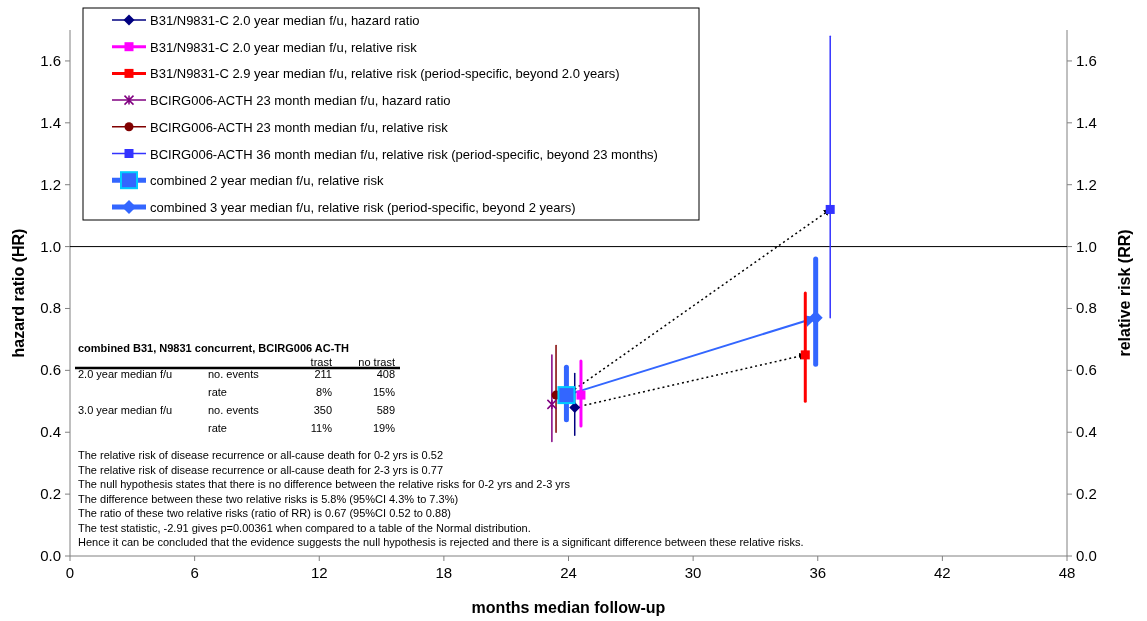 The width and height of the screenshot is (1147, 621). I want to click on legend-label: BCIRG006-ACTH 23 month median f/u, hazard ratio, so click(300, 101).